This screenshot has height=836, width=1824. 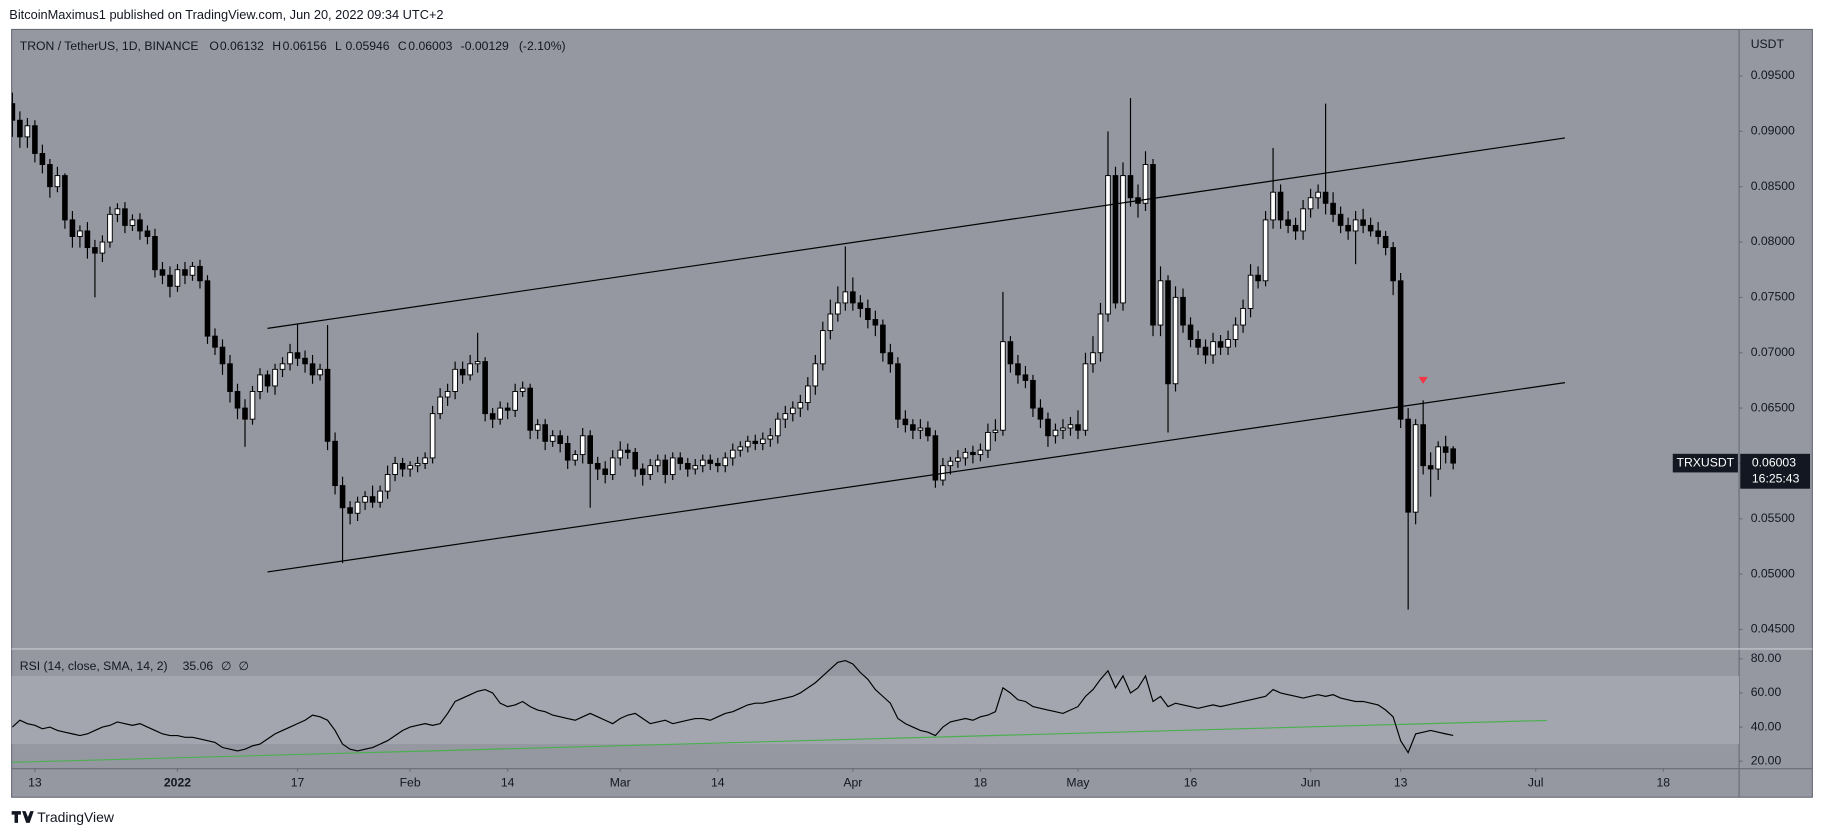 I want to click on x-tick-label: 13, so click(x=35, y=782).